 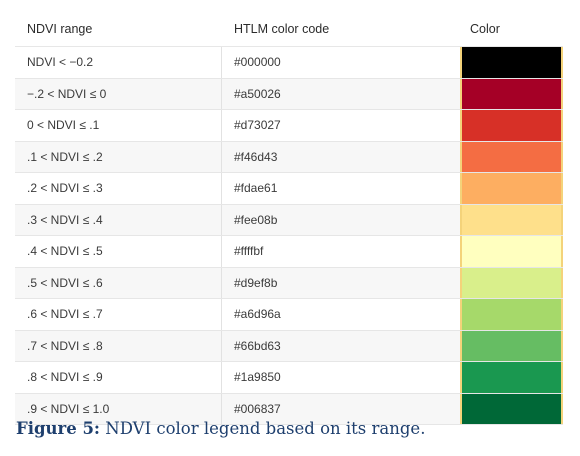 What do you see at coordinates (257, 125) in the screenshot?
I see `color-code-cell: #d73027` at bounding box center [257, 125].